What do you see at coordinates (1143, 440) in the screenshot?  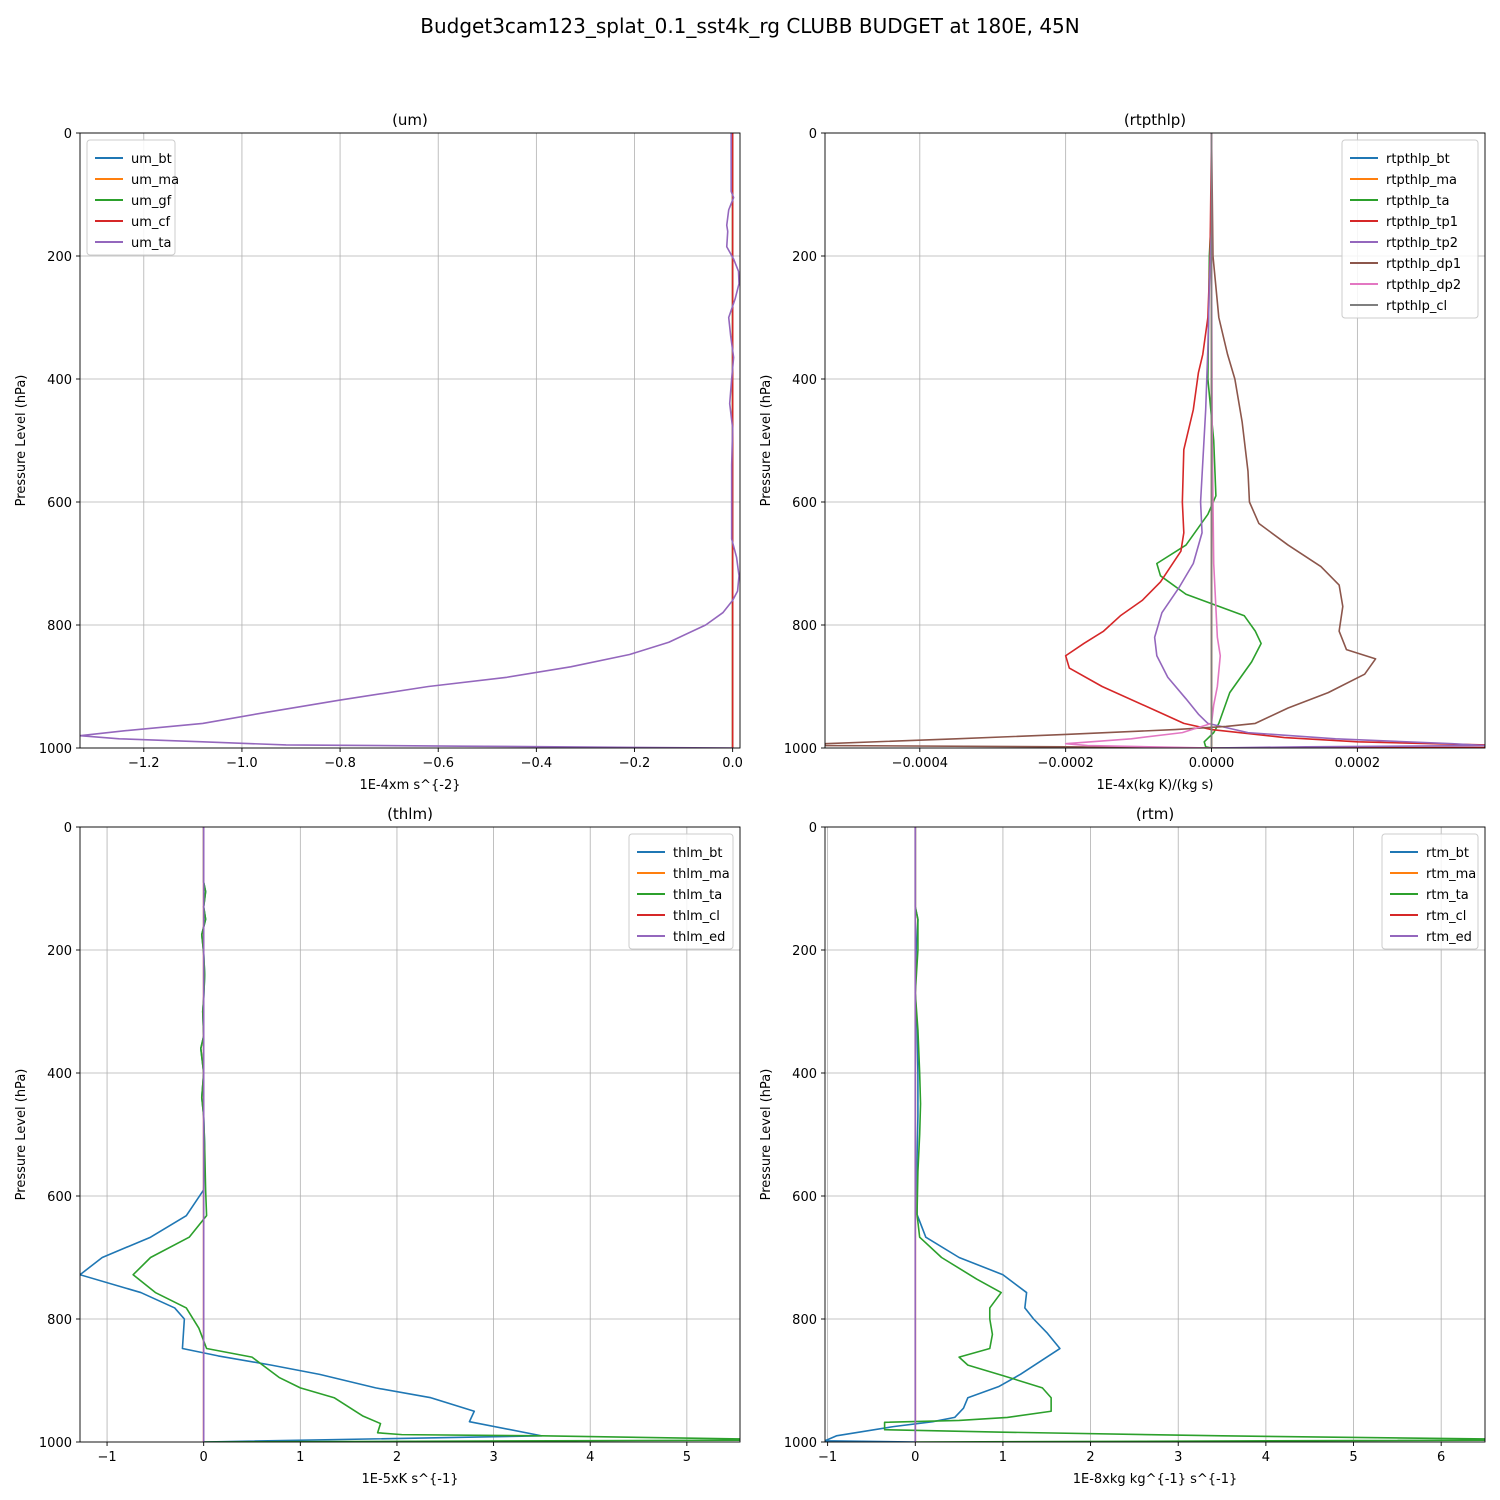 I see `series-line-rtpthlp_dp2` at bounding box center [1143, 440].